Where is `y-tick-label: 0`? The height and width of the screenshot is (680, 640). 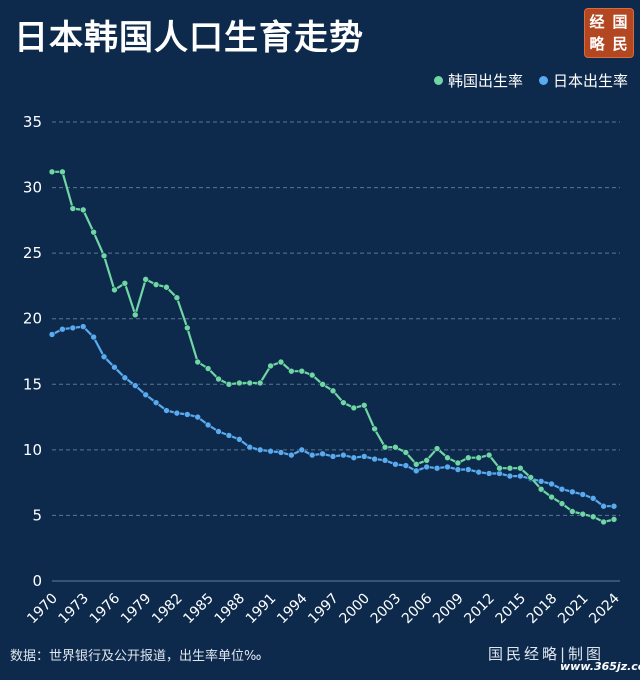 y-tick-label: 0 is located at coordinates (37, 581).